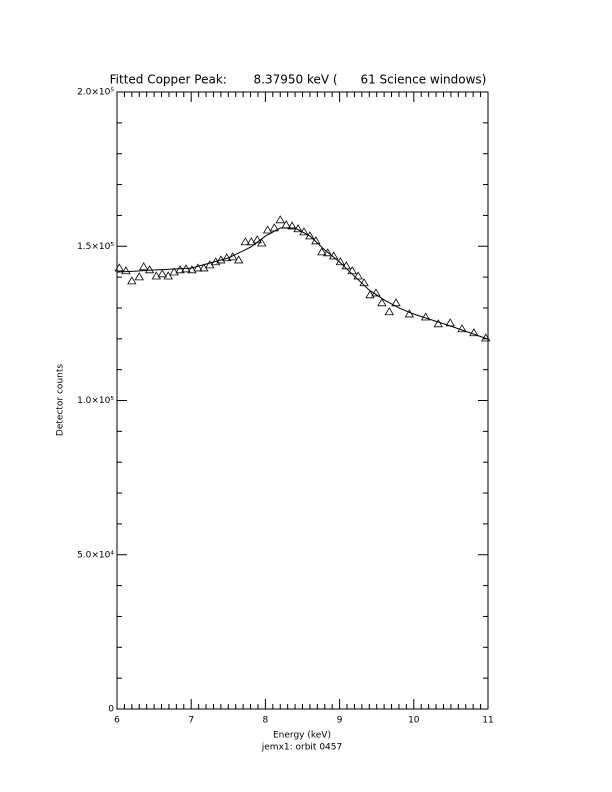  Describe the element at coordinates (61, 400) in the screenshot. I see `y-axis-label: Detector counts` at that location.